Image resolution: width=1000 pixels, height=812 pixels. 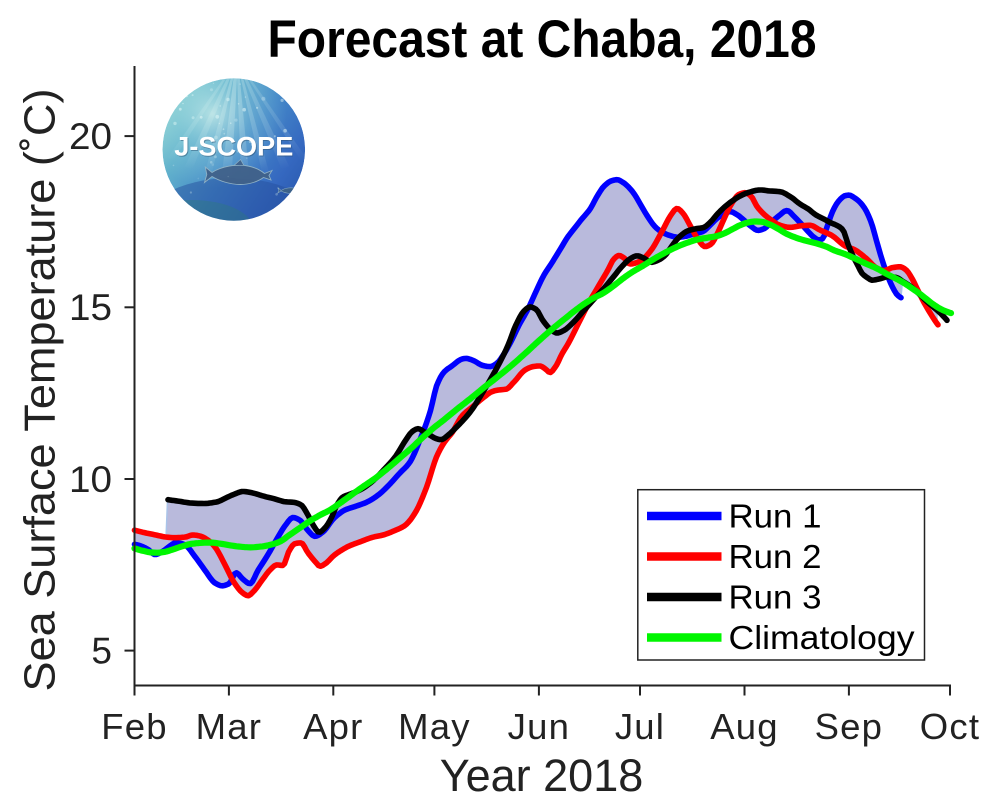 I want to click on svg-text: Run 3, so click(x=775, y=597).